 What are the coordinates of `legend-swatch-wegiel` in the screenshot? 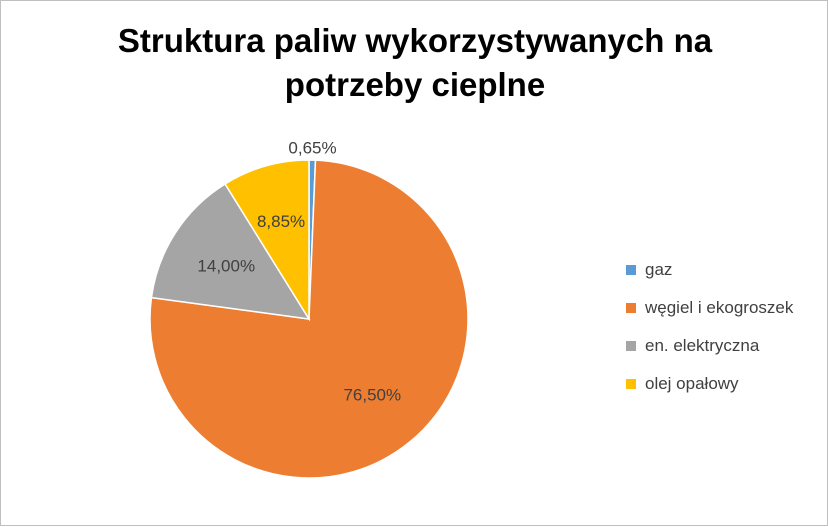 It's located at (631, 308).